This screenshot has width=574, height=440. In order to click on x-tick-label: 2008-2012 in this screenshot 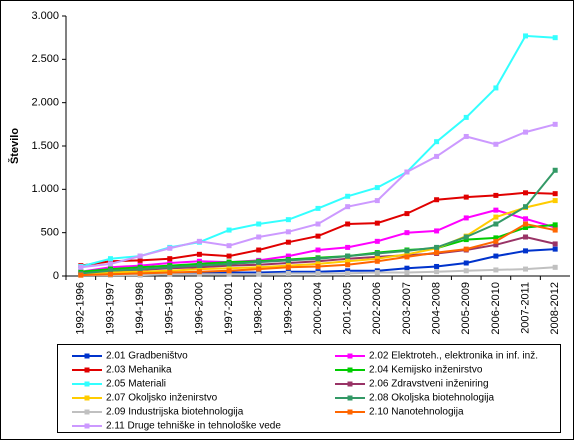, I will do `click(555, 308)`.